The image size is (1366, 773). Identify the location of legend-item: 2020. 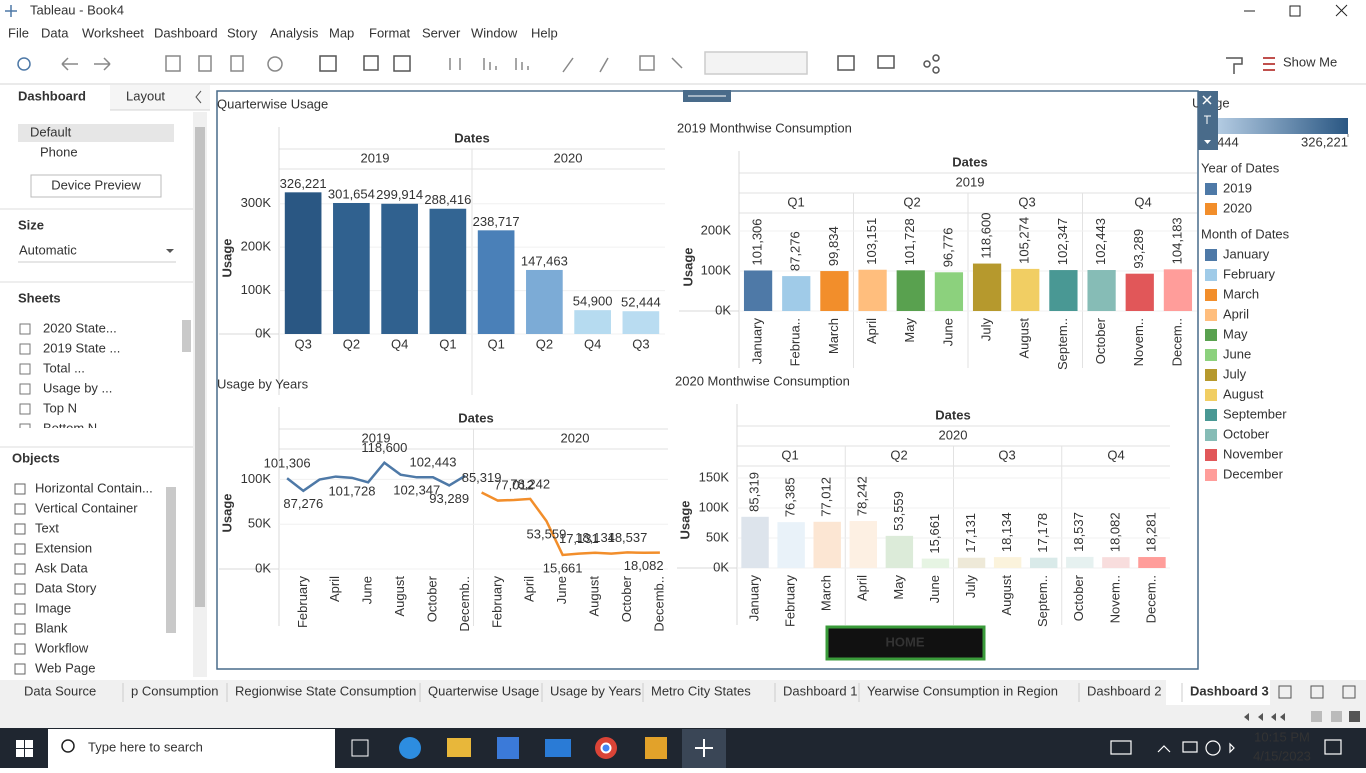
(1237, 207).